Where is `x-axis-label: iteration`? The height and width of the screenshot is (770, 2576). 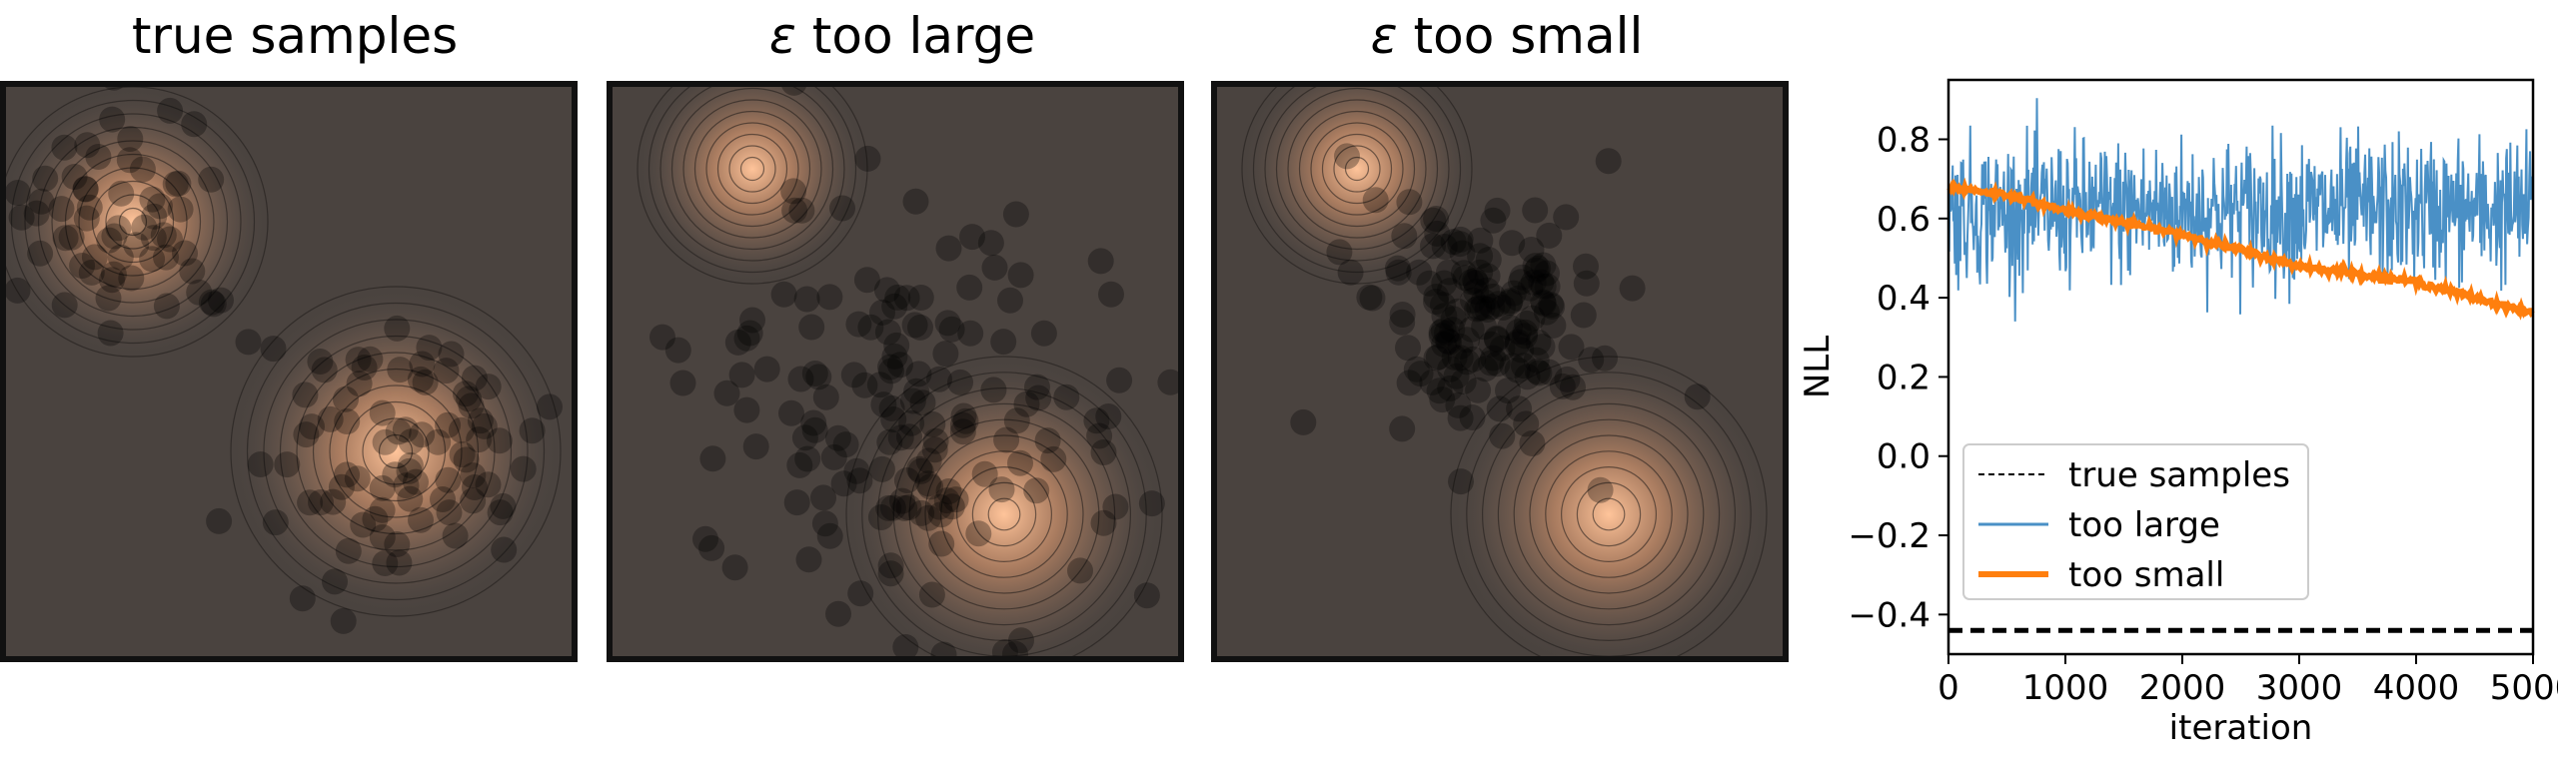 x-axis-label: iteration is located at coordinates (2241, 728).